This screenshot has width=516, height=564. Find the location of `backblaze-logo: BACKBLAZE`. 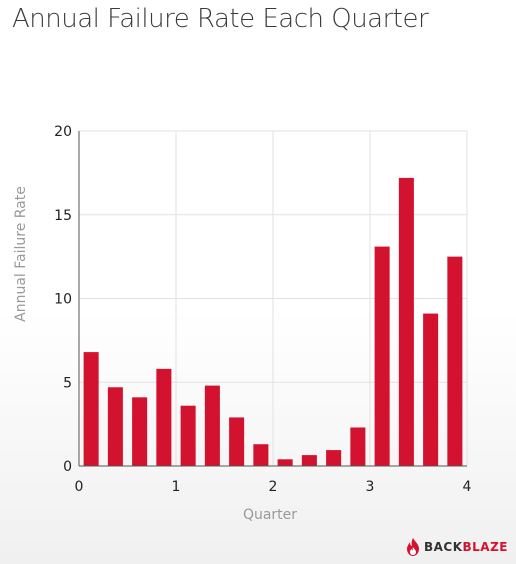

backblaze-logo: BACKBLAZE is located at coordinates (457, 547).